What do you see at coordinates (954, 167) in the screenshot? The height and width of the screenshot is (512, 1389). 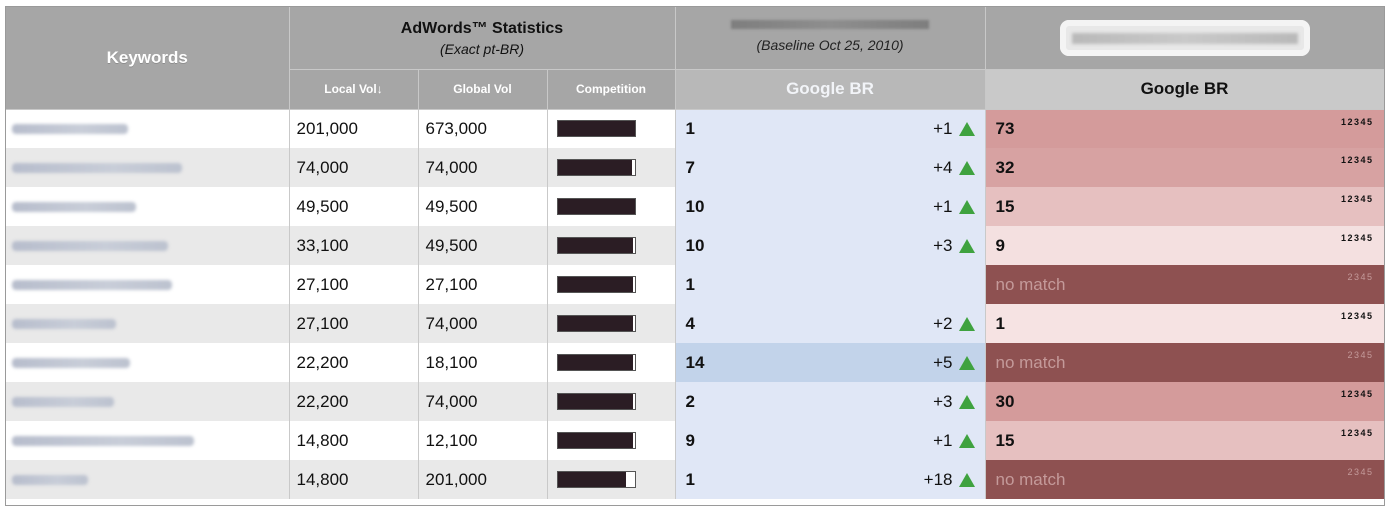 I see `rank-change: +4` at bounding box center [954, 167].